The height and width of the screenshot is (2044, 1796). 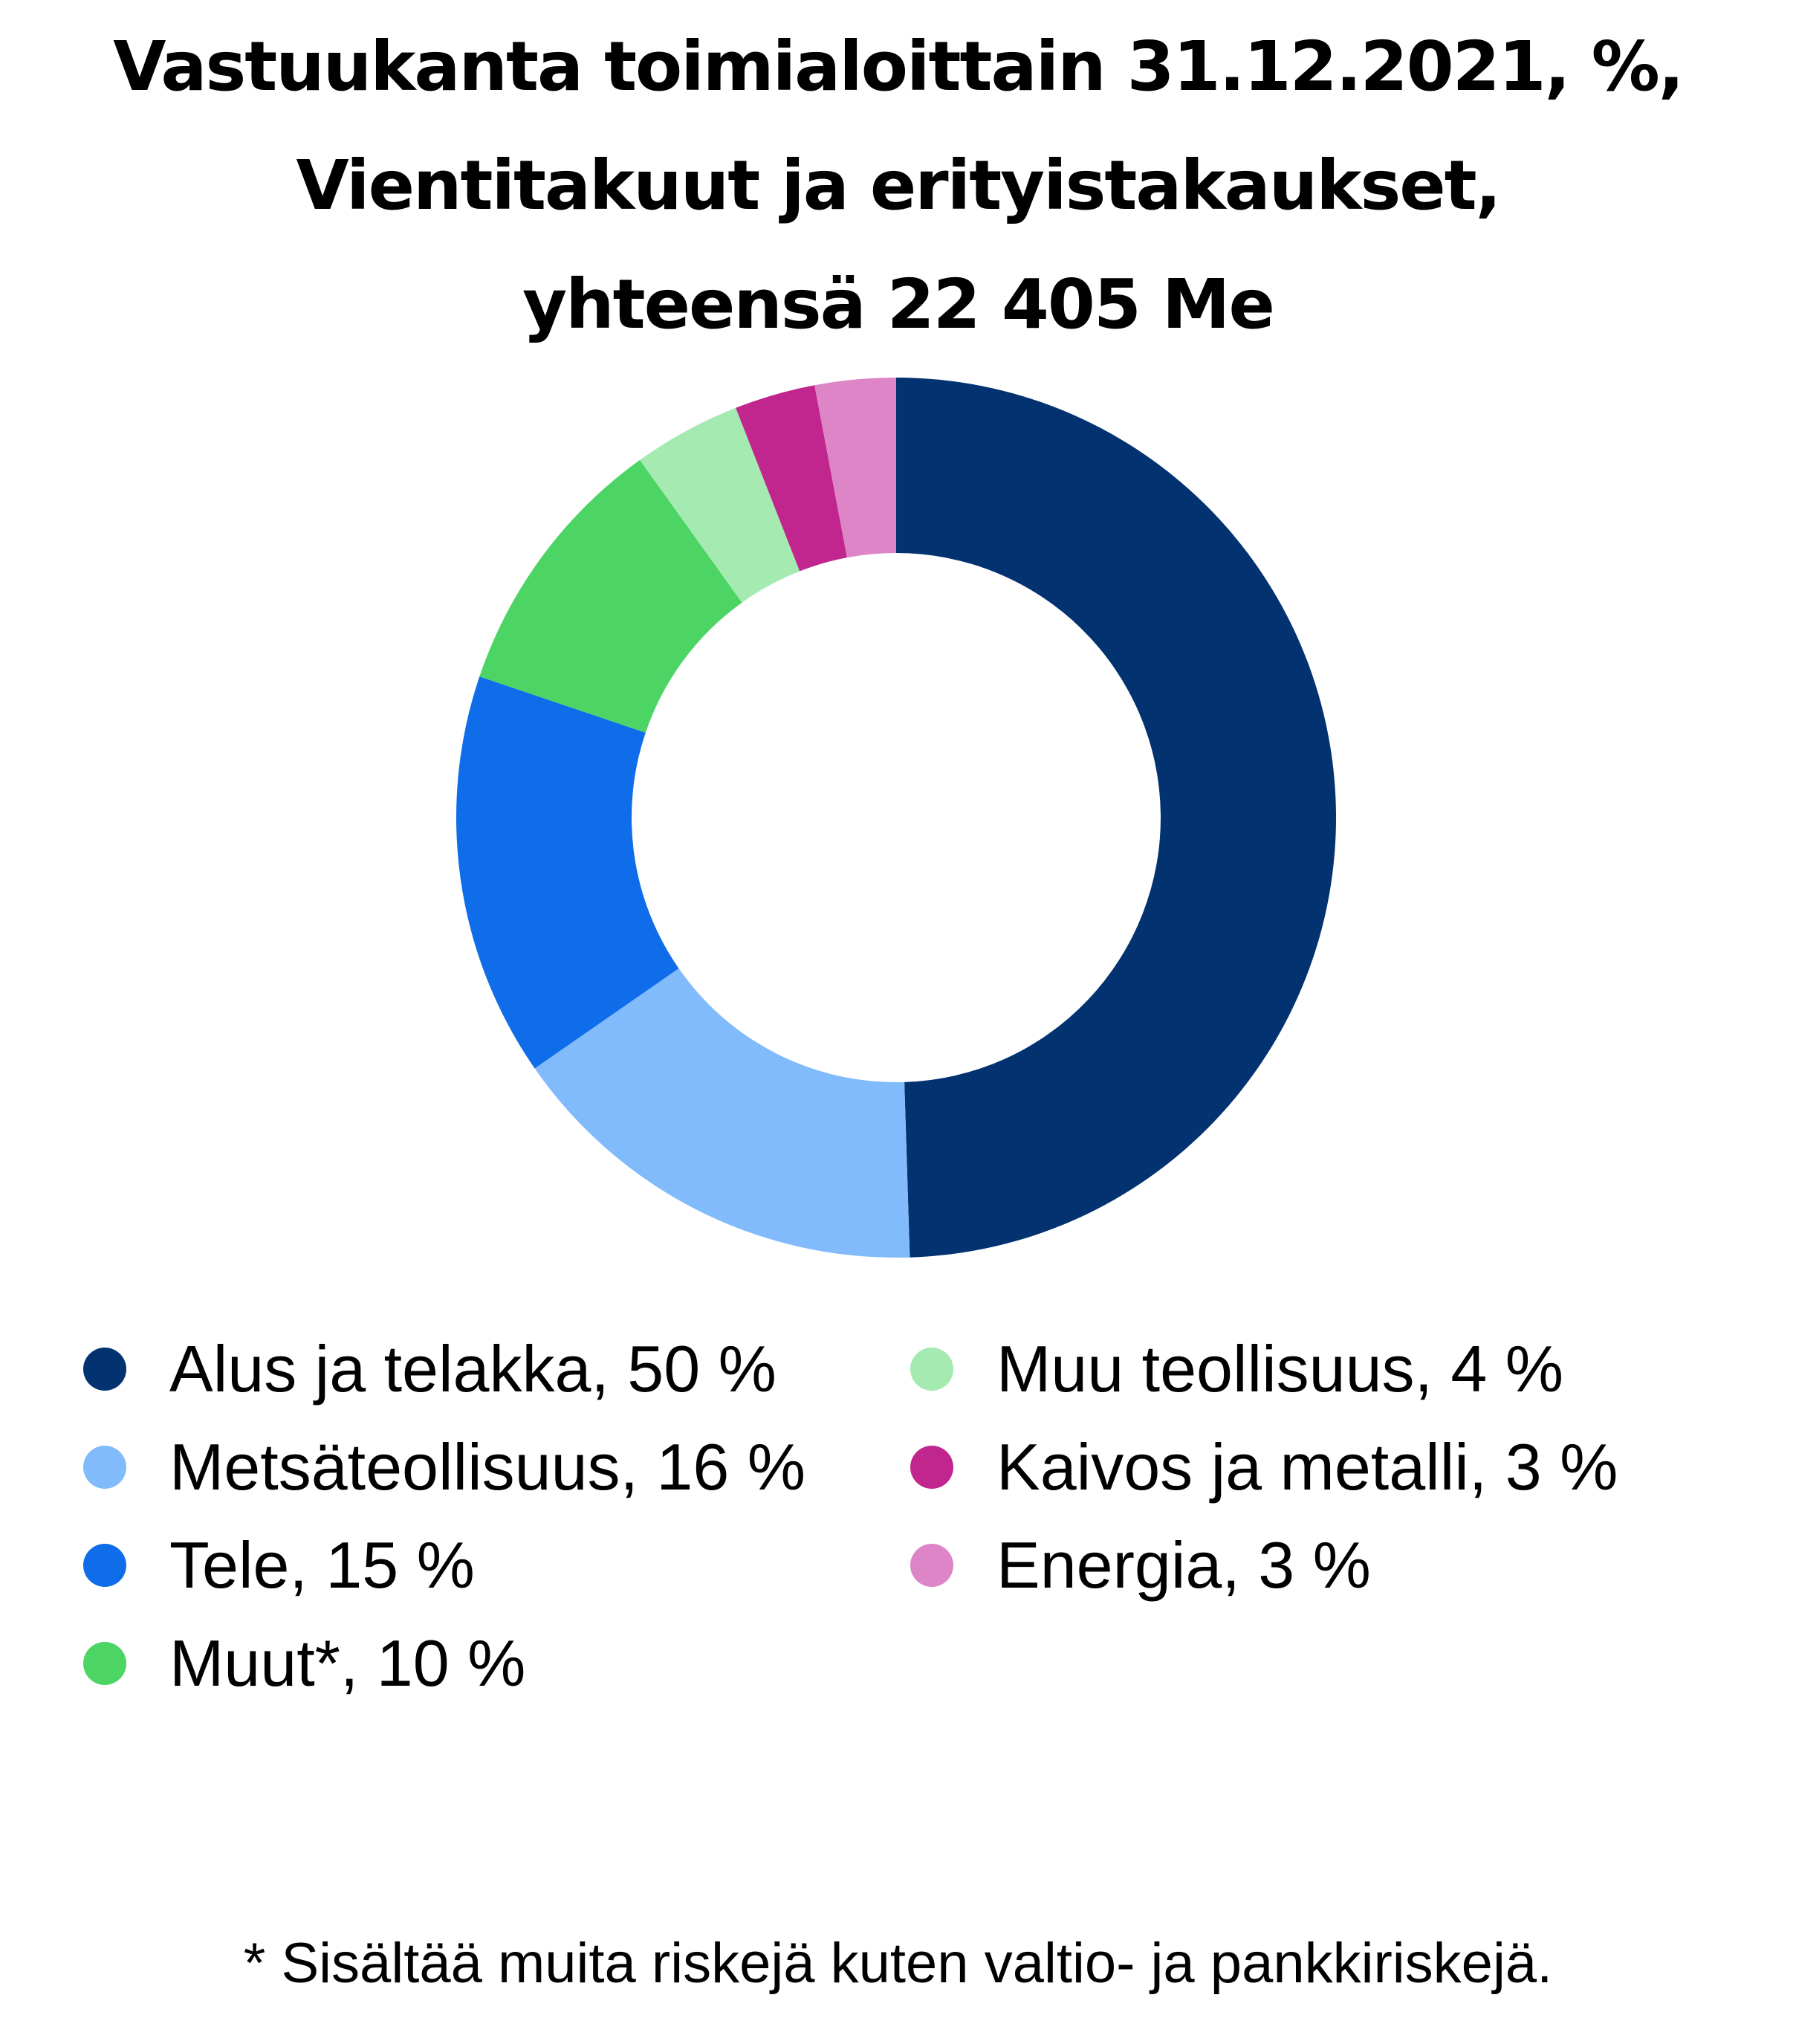 I want to click on legend-item: Alus ja telakka, 50 %, so click(x=430, y=1369).